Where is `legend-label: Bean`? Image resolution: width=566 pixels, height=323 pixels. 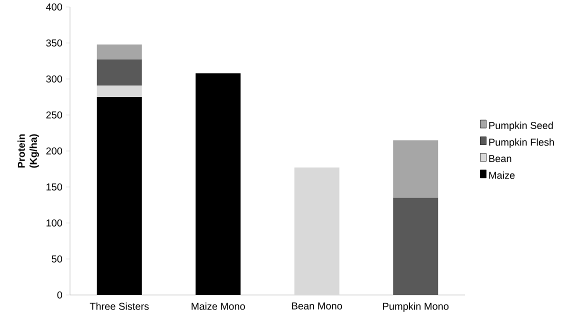
legend-label: Bean is located at coordinates (500, 158).